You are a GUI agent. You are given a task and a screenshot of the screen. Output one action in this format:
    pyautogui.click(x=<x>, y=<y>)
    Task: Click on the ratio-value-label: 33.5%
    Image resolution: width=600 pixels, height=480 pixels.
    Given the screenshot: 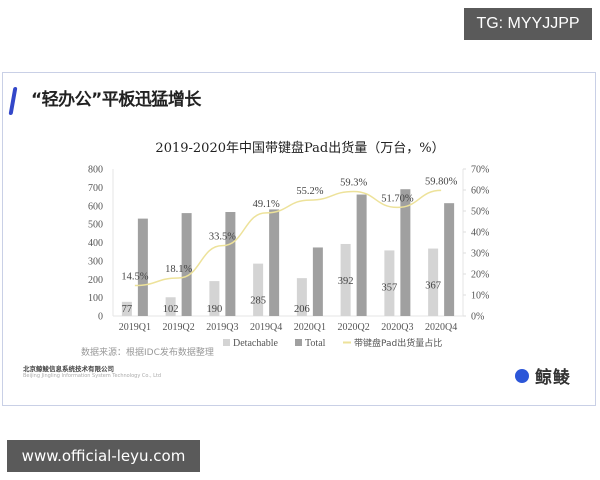 What is the action you would take?
    pyautogui.click(x=222, y=237)
    